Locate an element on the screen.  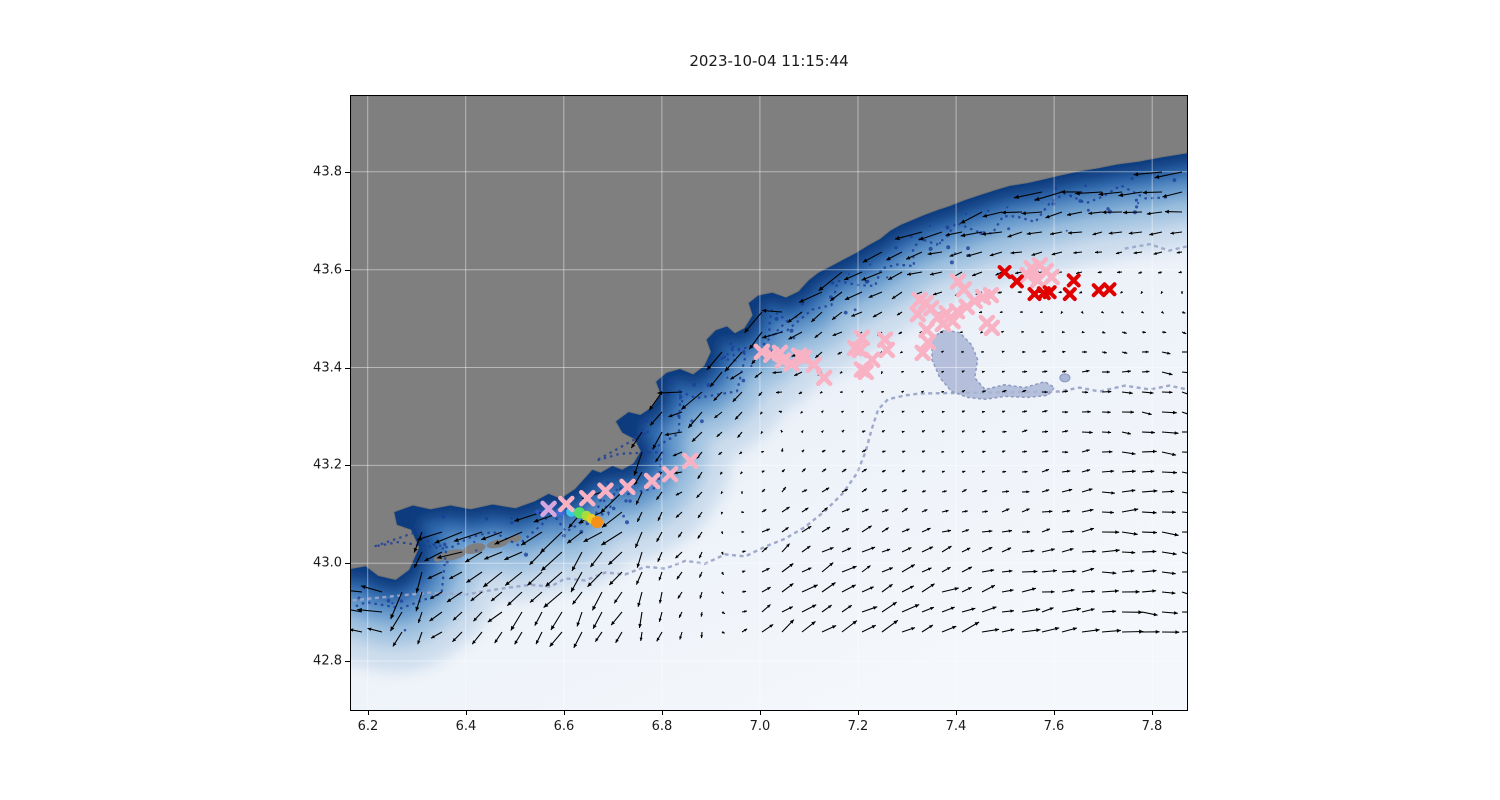
x-tick-label: 6.4 is located at coordinates (466, 726).